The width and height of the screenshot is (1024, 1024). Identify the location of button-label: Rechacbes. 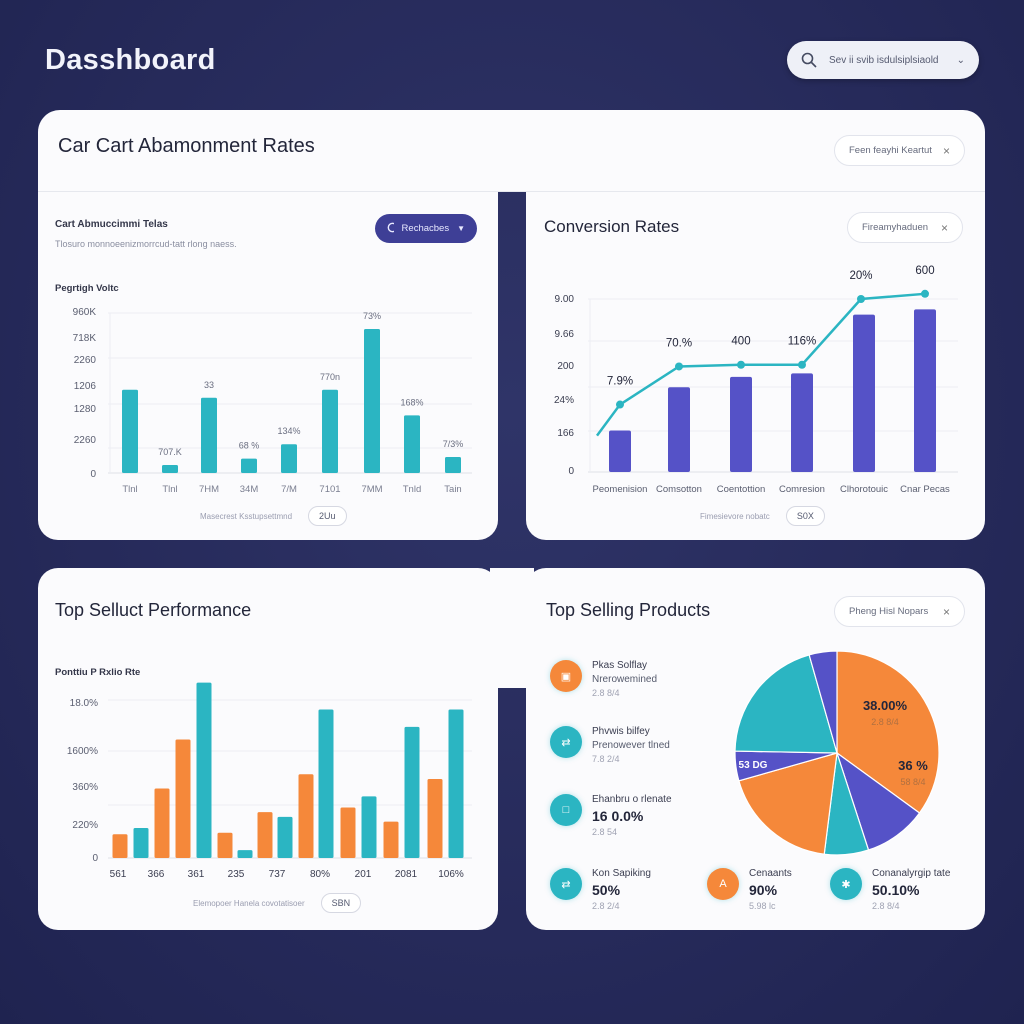
(425, 228).